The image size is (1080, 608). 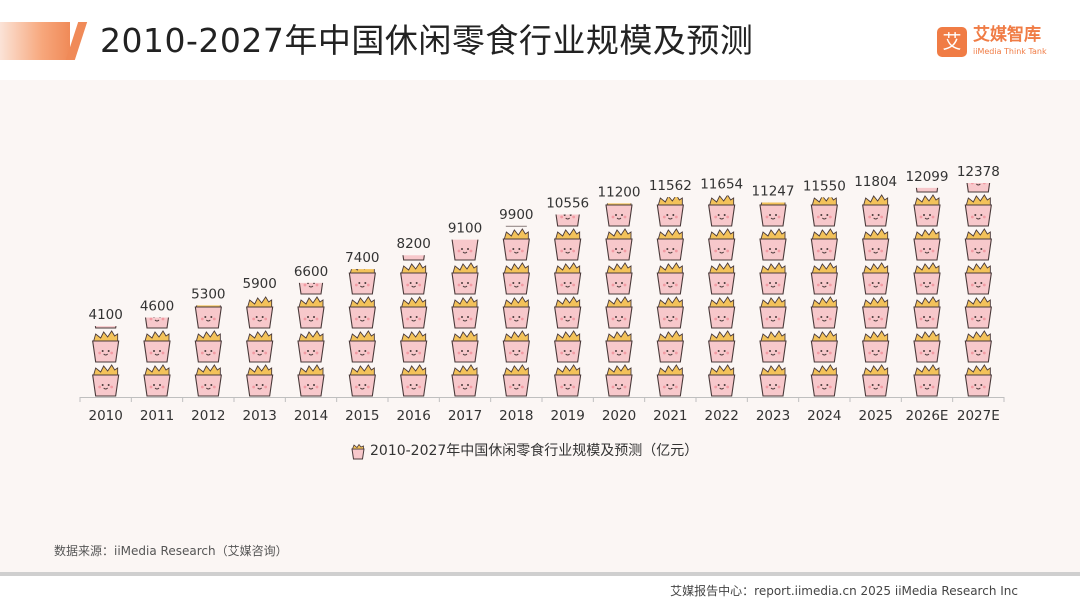 What do you see at coordinates (824, 416) in the screenshot?
I see `x-tick-label-2024: 2024` at bounding box center [824, 416].